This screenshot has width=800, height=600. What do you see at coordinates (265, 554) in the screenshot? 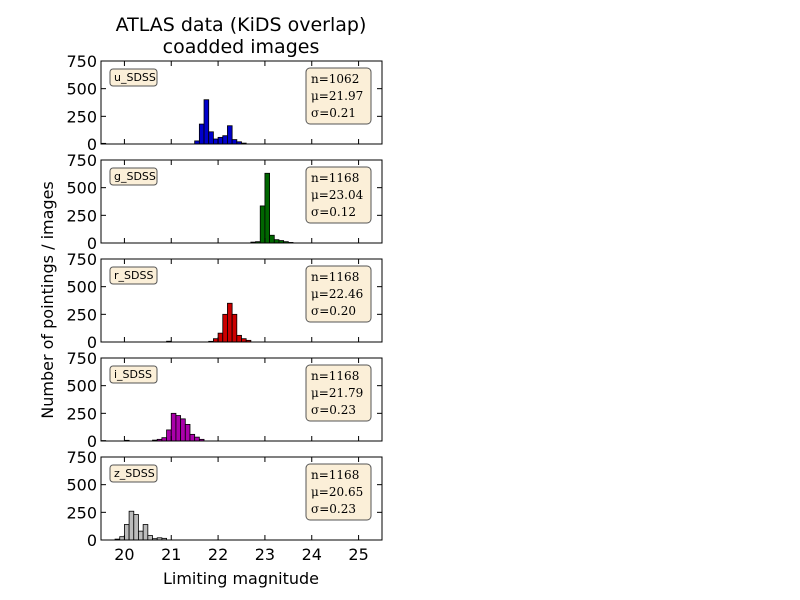
I see `x-tick-label: 23` at bounding box center [265, 554].